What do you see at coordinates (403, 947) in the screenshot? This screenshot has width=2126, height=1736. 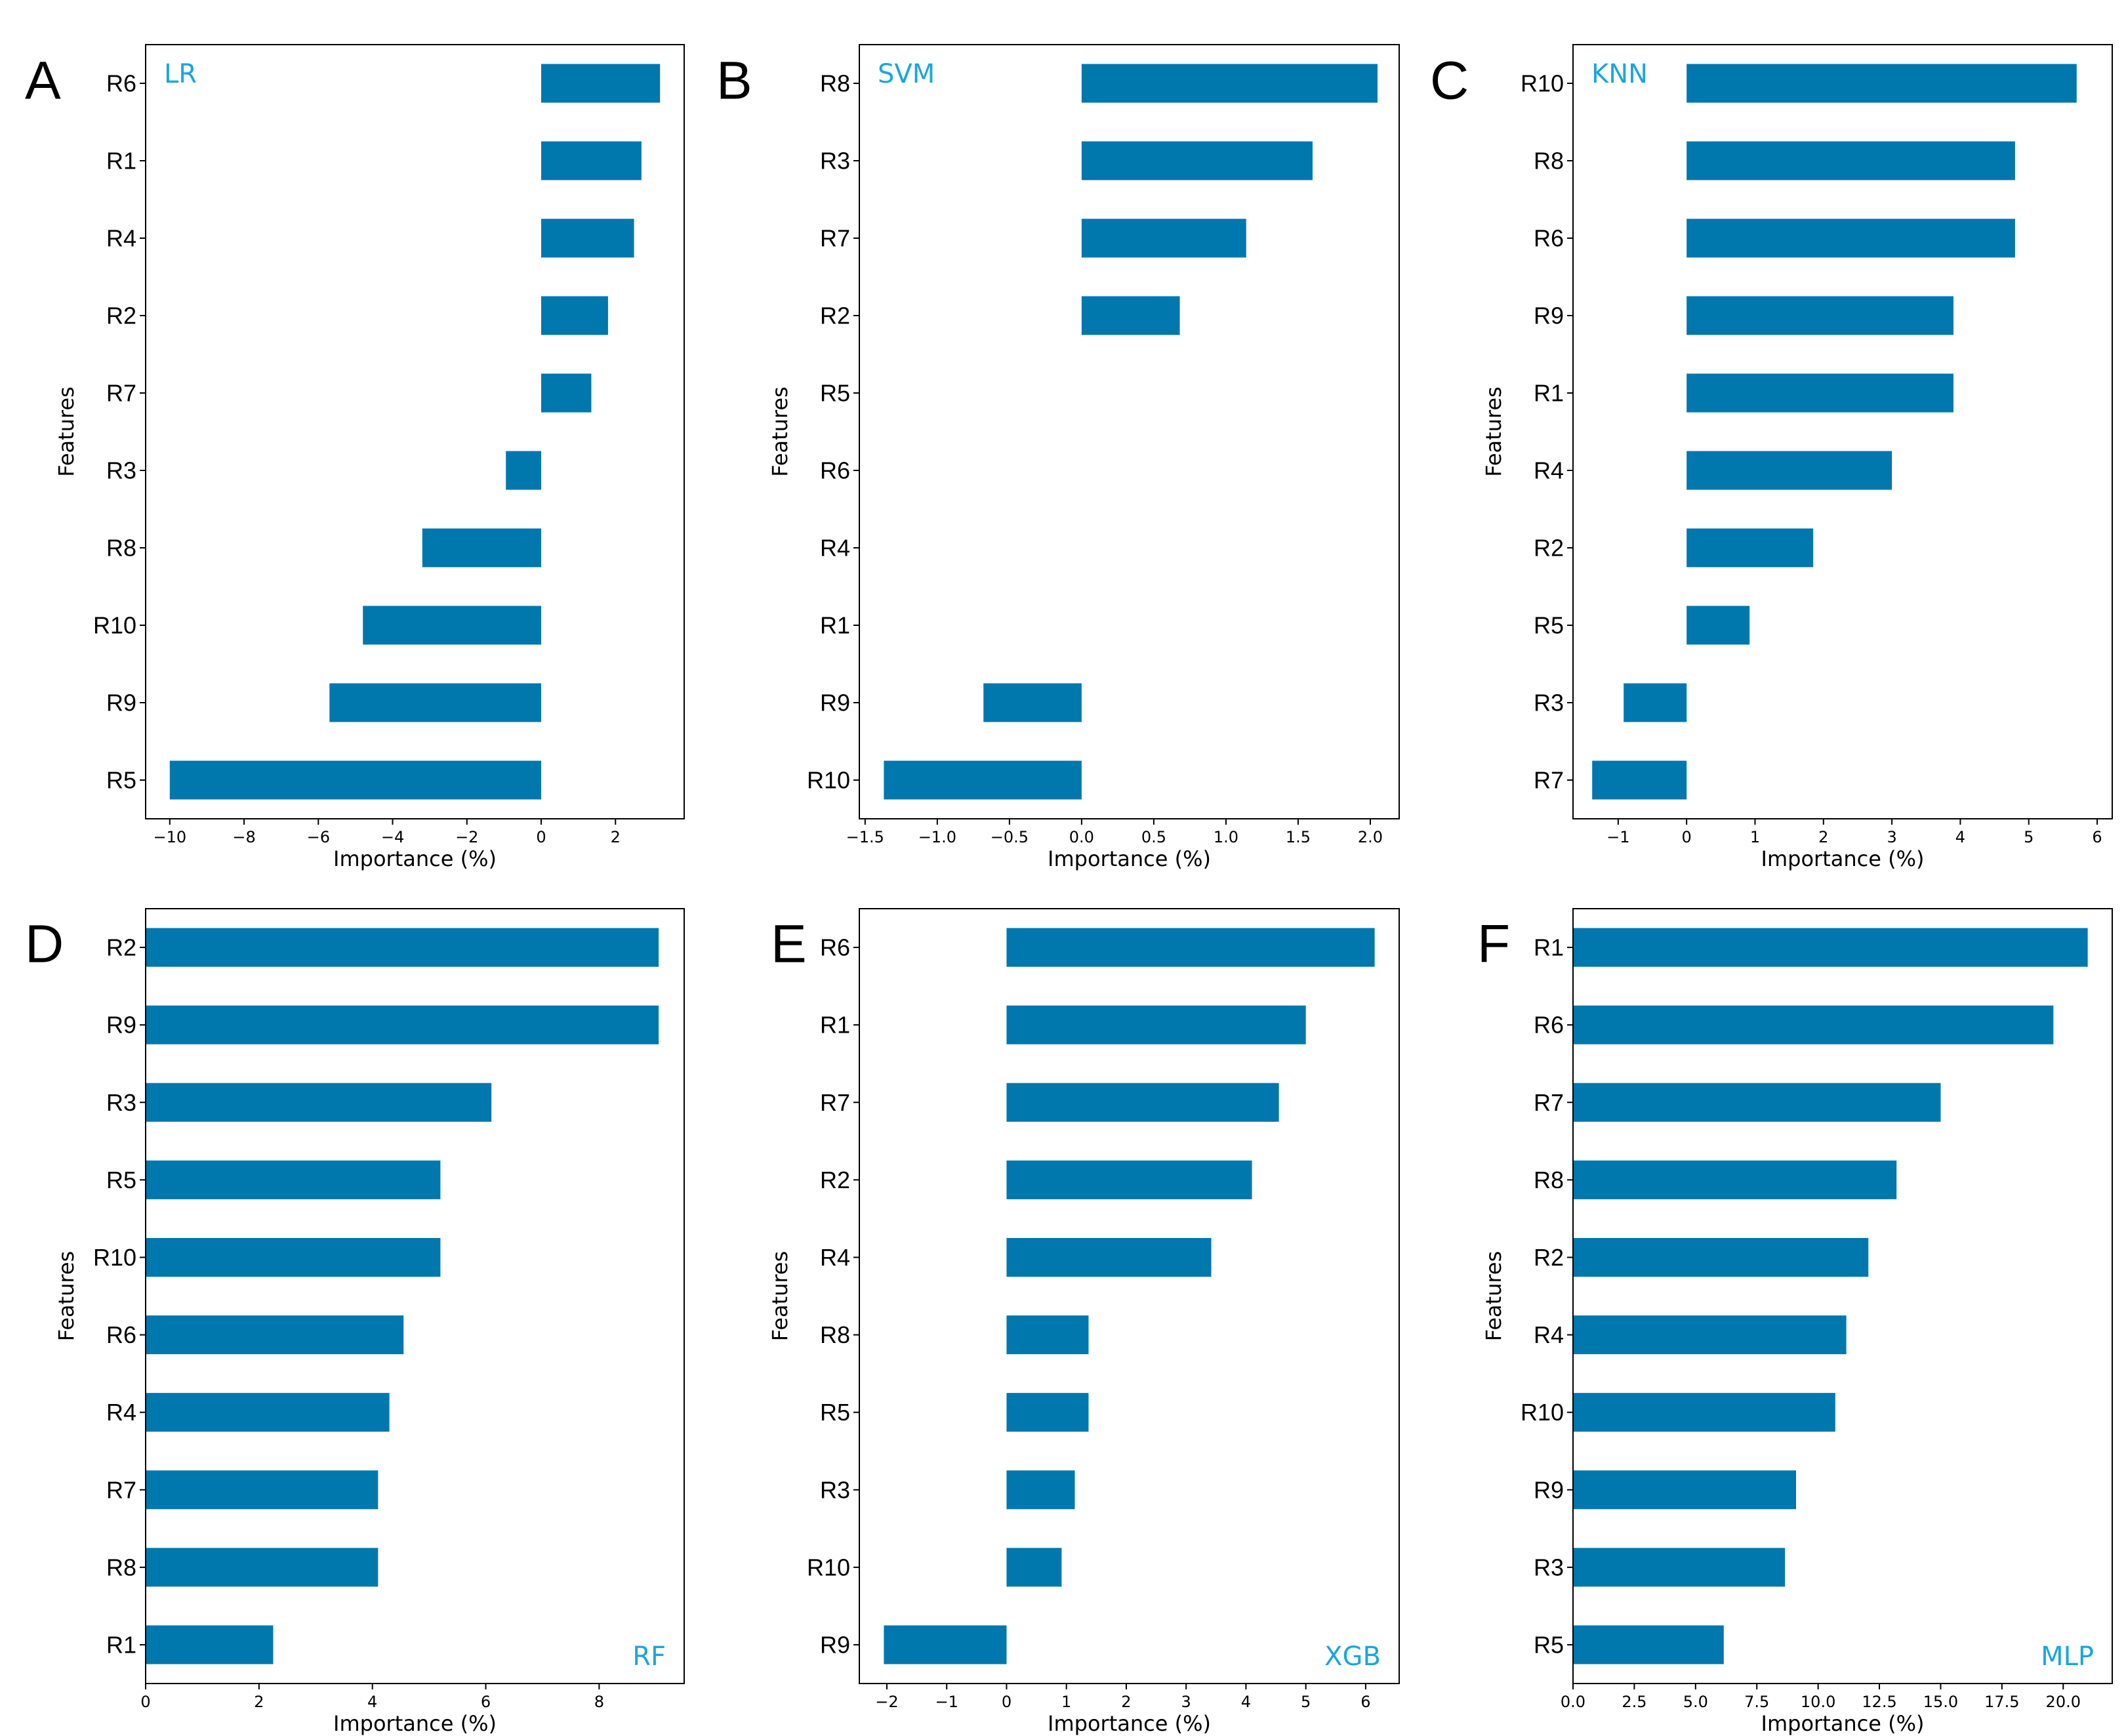 I see `bar-d-r2` at bounding box center [403, 947].